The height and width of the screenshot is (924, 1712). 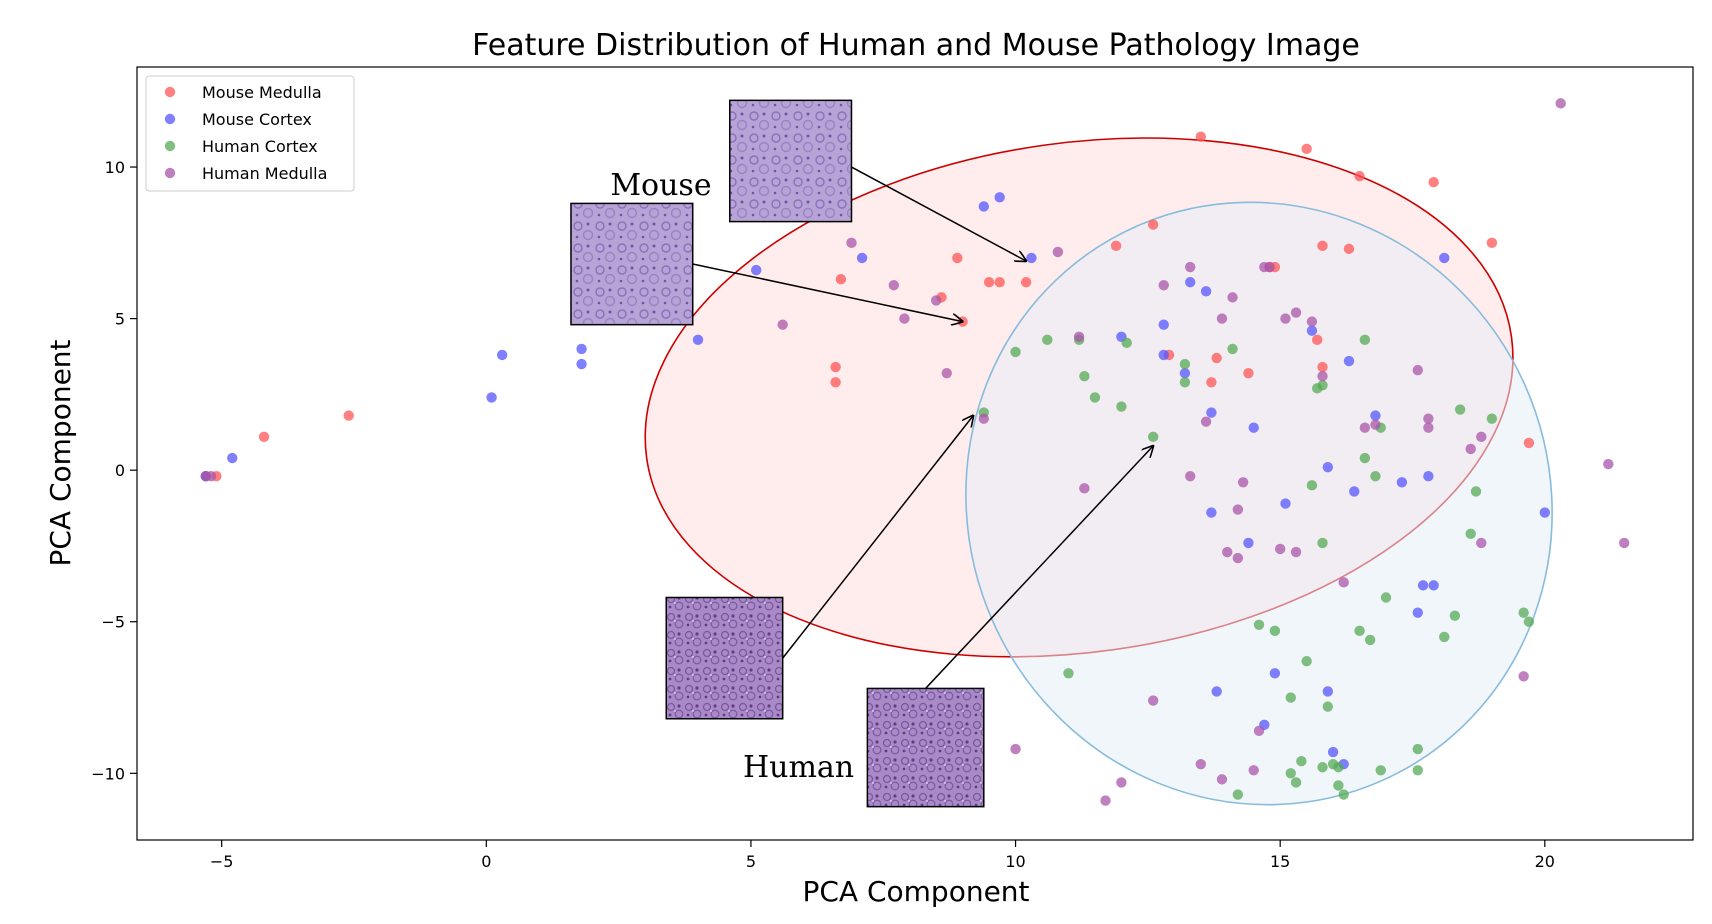 What do you see at coordinates (257, 119) in the screenshot?
I see `legend-label: Mouse Cortex` at bounding box center [257, 119].